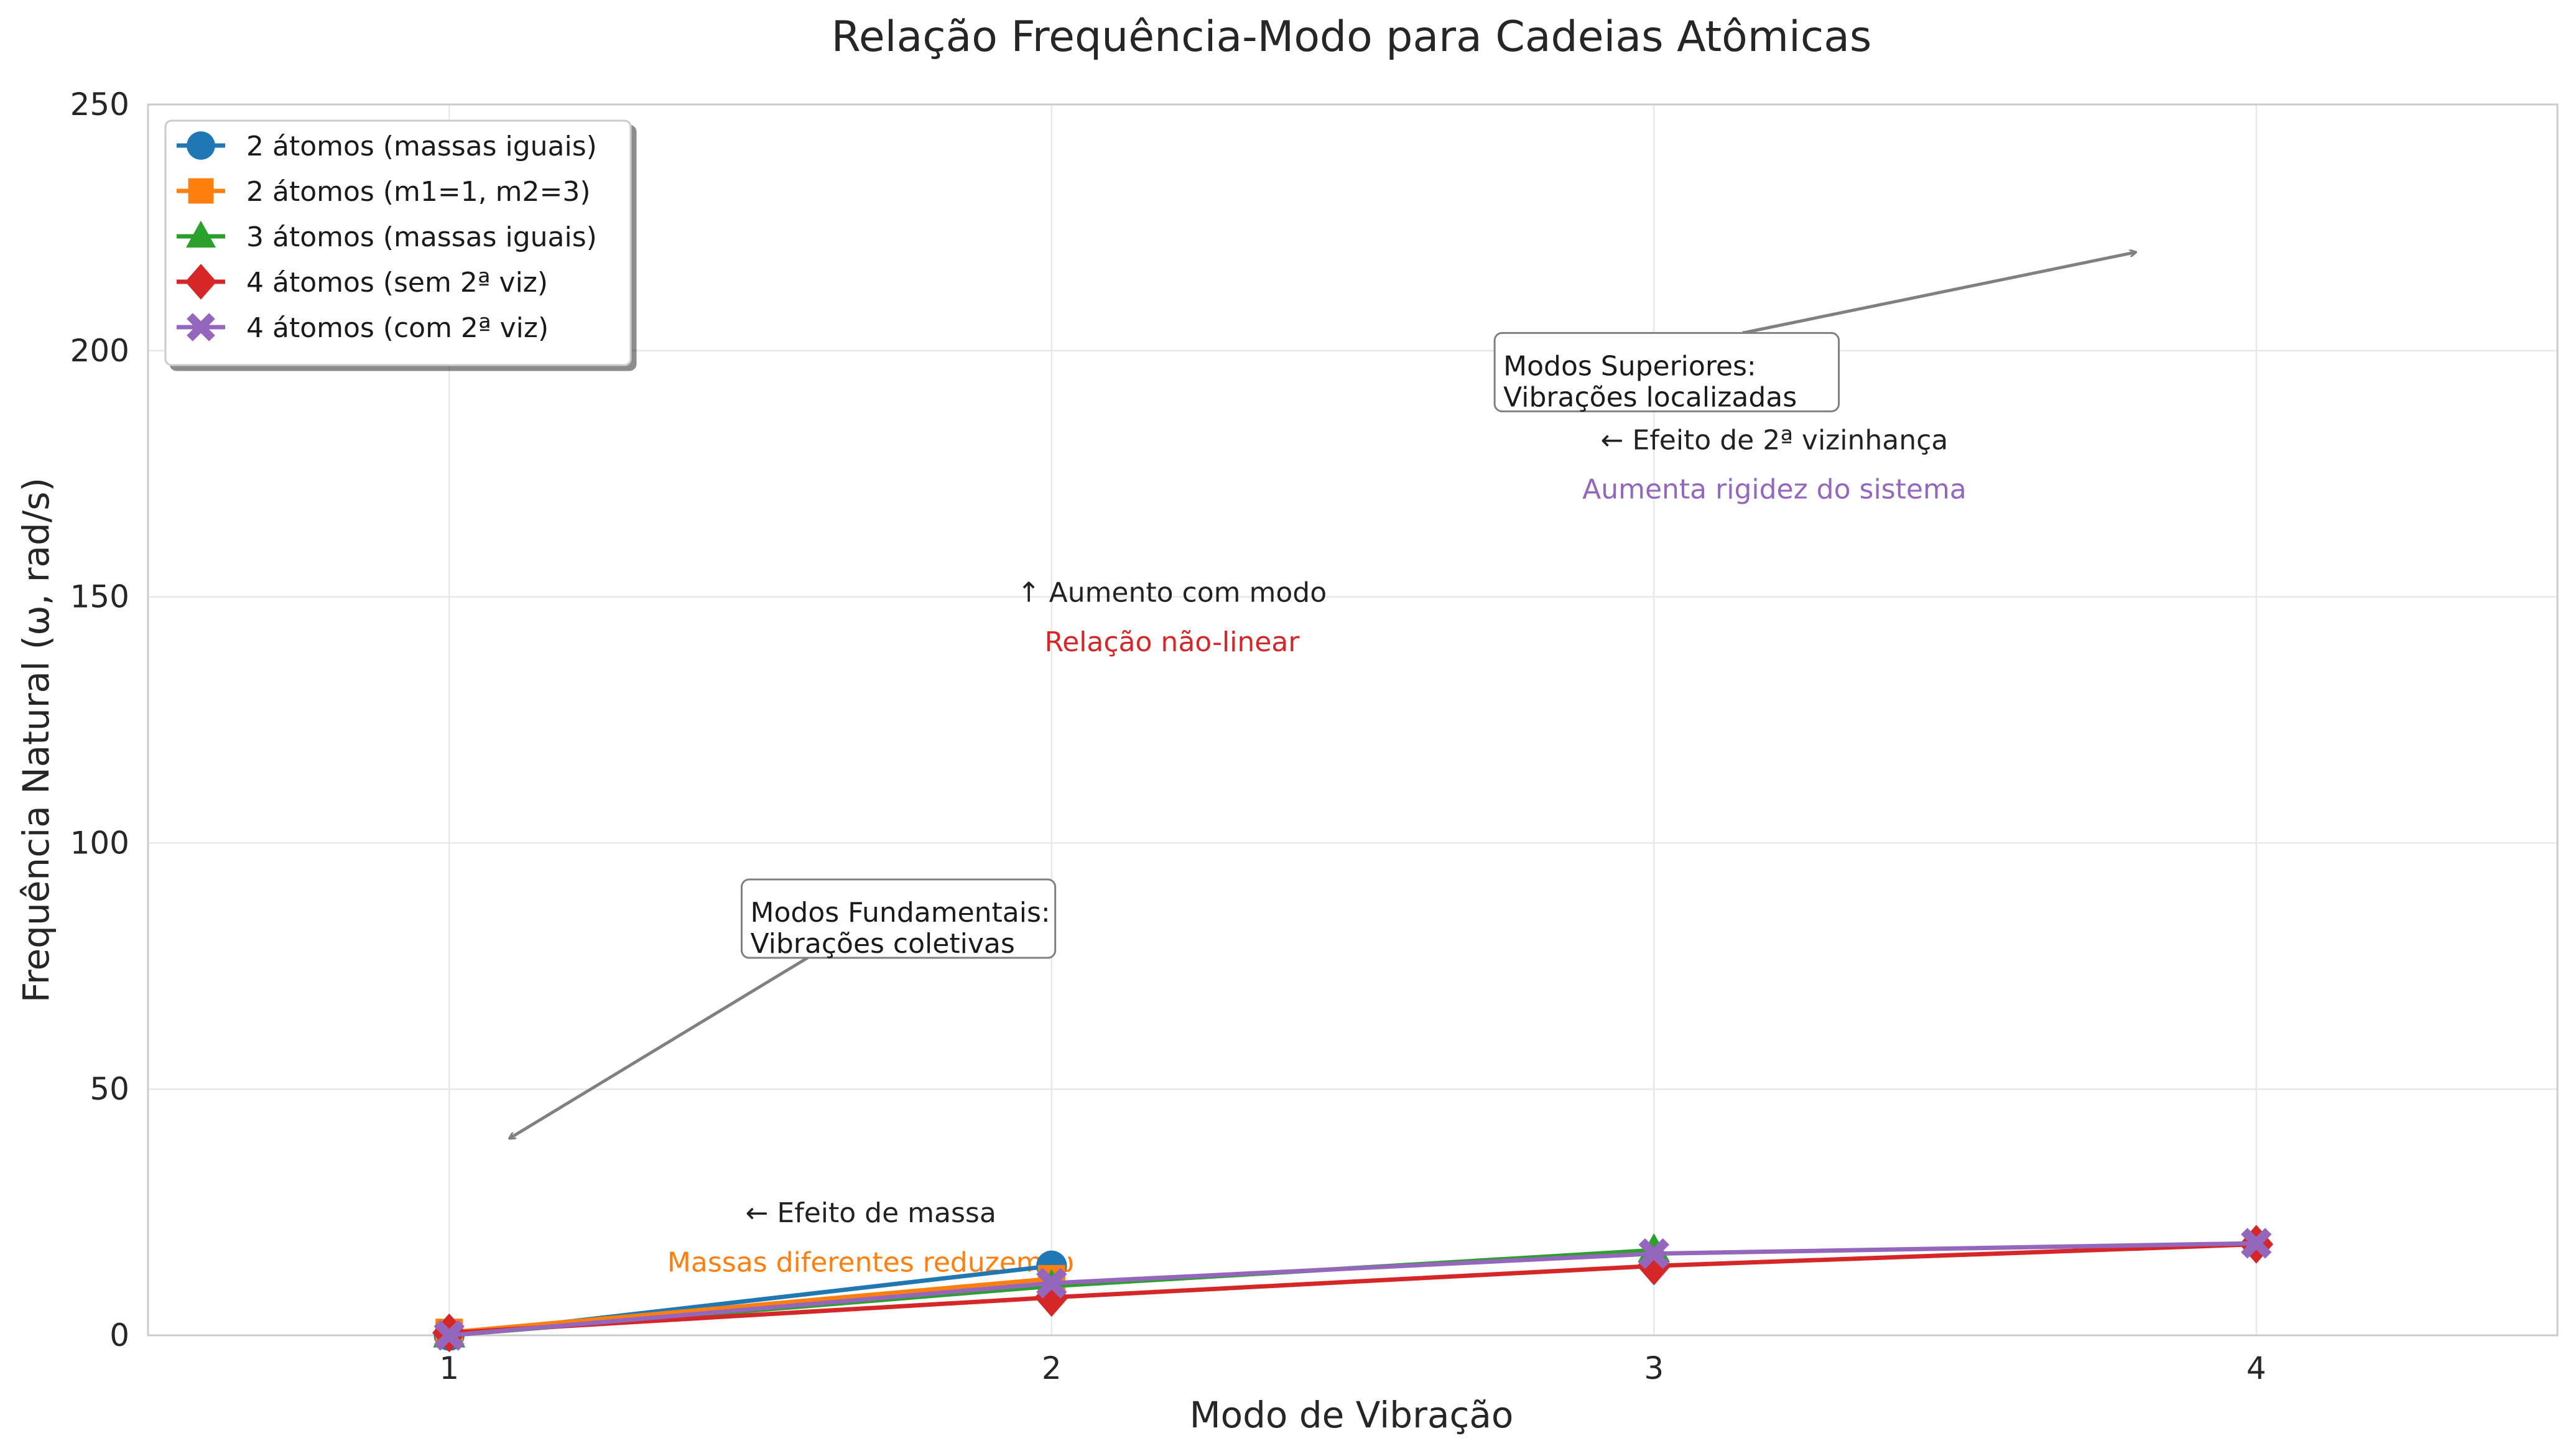 The image size is (2573, 1456). What do you see at coordinates (418, 192) in the screenshot?
I see `legend-label: 2 átomos (m1=1, m2=3)` at bounding box center [418, 192].